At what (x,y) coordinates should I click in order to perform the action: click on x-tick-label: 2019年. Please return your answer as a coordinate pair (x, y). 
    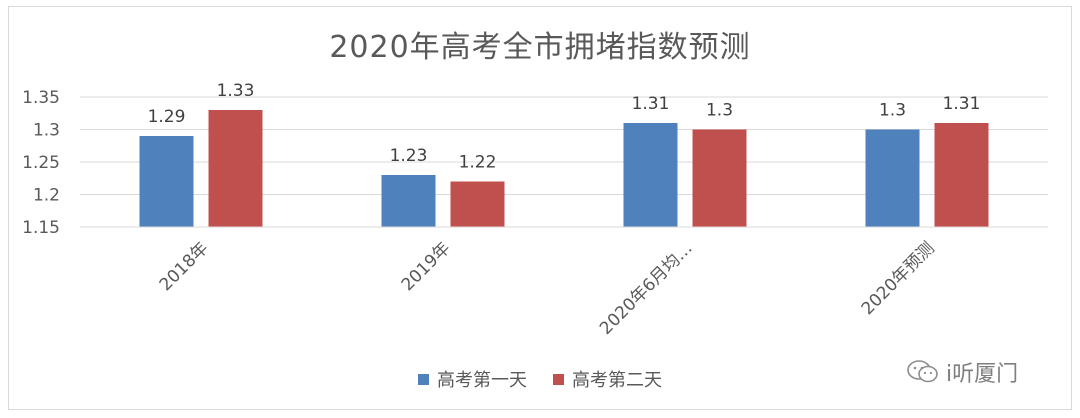
    Looking at the image, I should click on (426, 266).